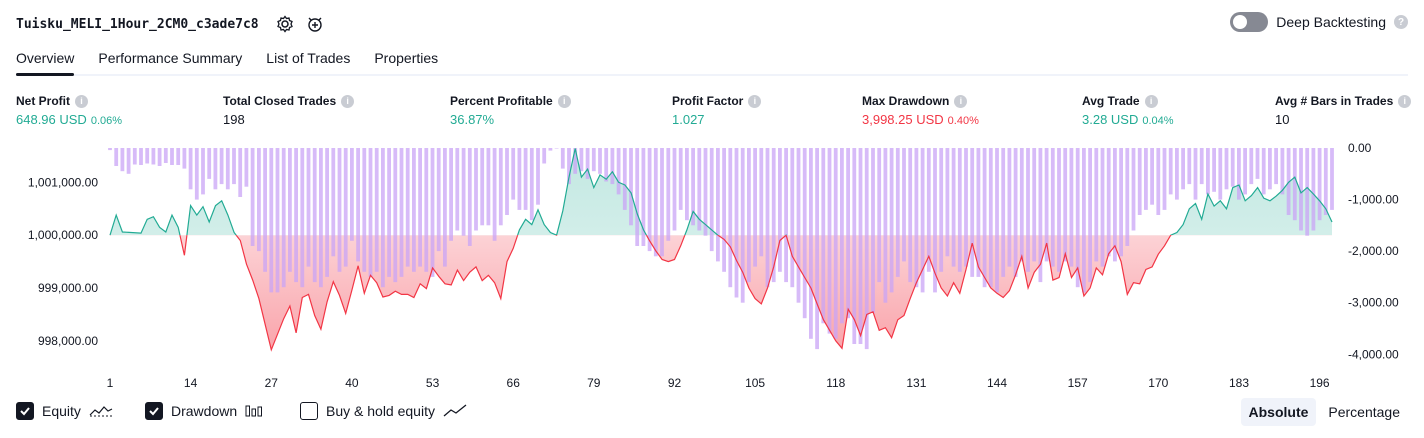  What do you see at coordinates (717, 110) in the screenshot?
I see `metric-profit-factor: Profit Factor i 1.027` at bounding box center [717, 110].